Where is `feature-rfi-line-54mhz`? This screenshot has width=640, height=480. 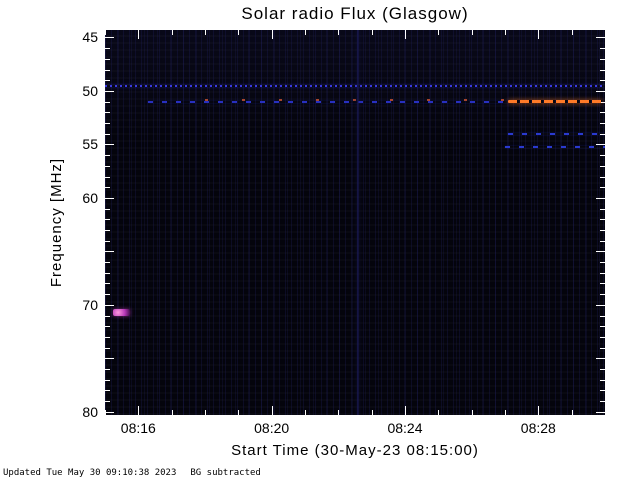
feature-rfi-line-54mhz is located at coordinates (556, 133).